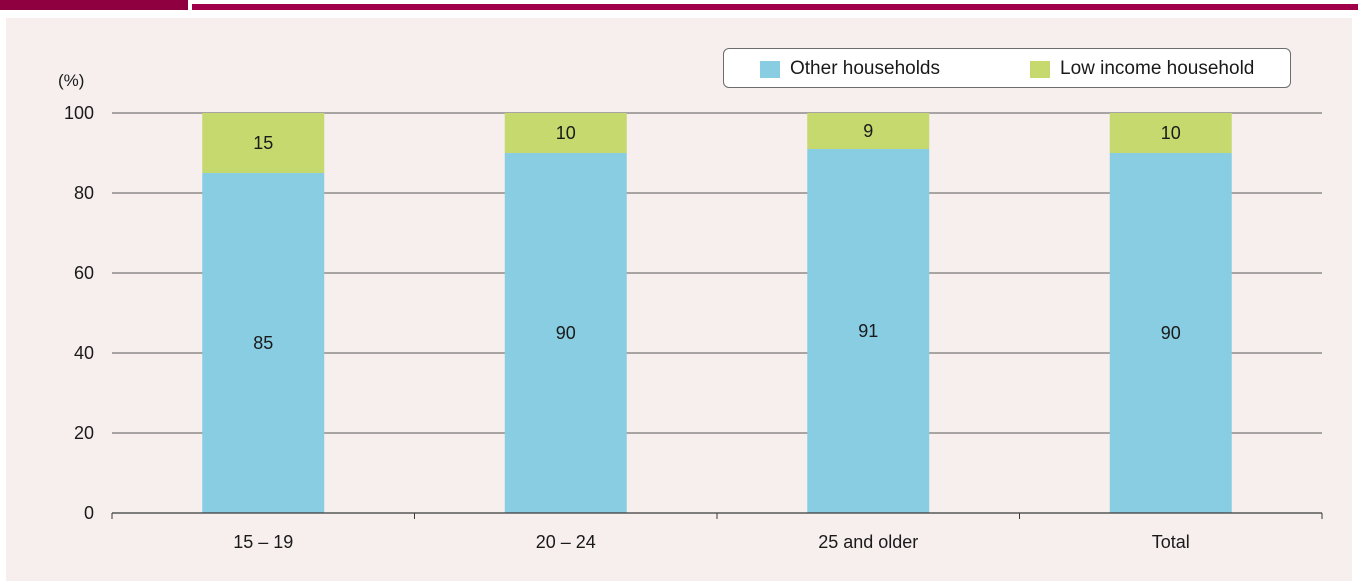 This screenshot has width=1358, height=581. I want to click on legend-item-low-income-household: Low income household, so click(1142, 69).